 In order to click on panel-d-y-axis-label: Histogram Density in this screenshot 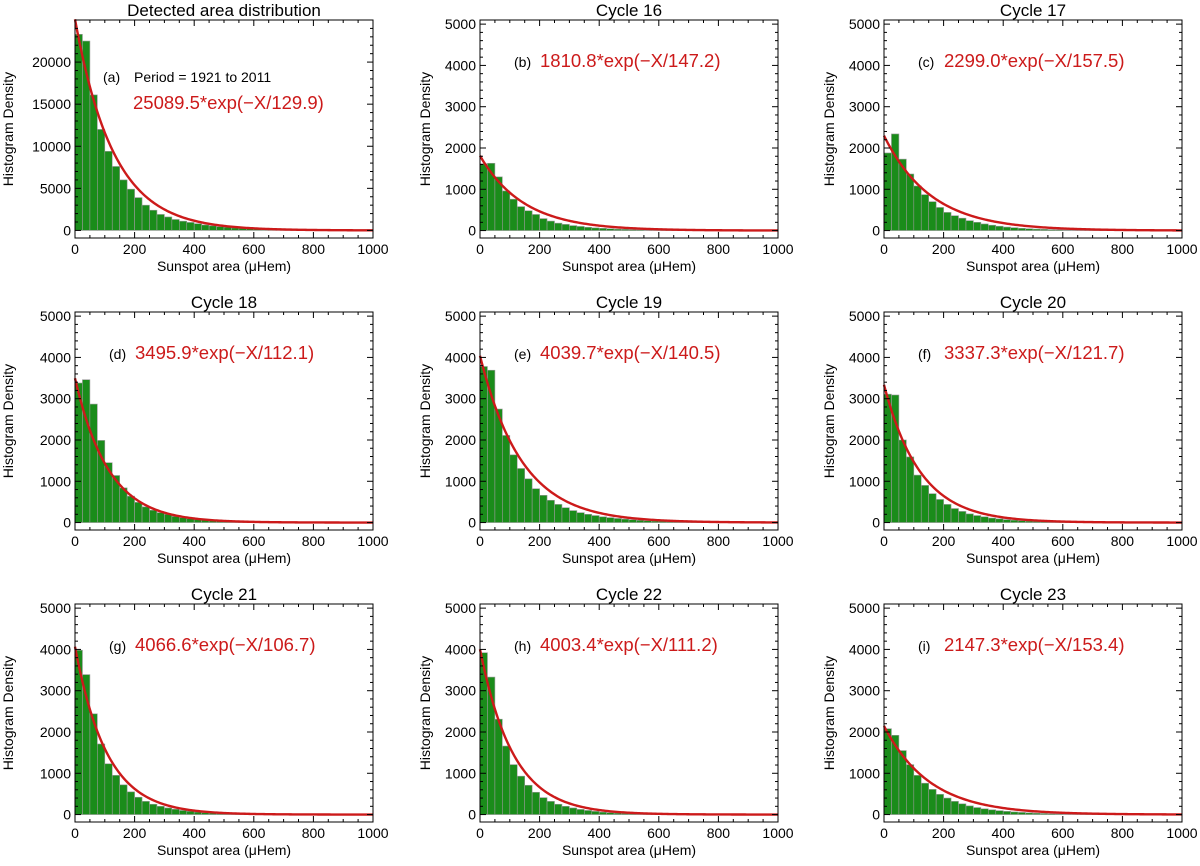, I will do `click(8, 421)`.